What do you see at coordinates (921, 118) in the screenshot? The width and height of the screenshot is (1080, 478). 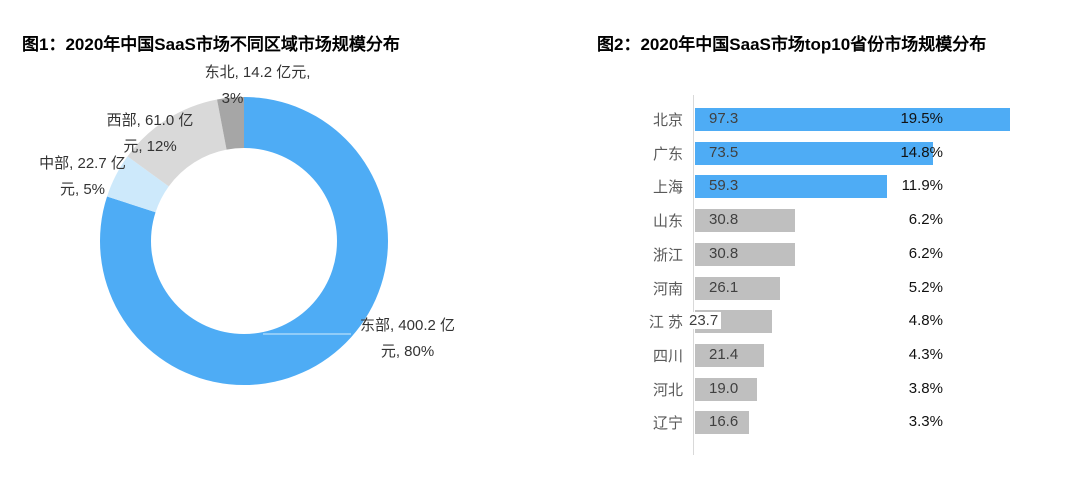 I see `percent-label: 19.5%` at bounding box center [921, 118].